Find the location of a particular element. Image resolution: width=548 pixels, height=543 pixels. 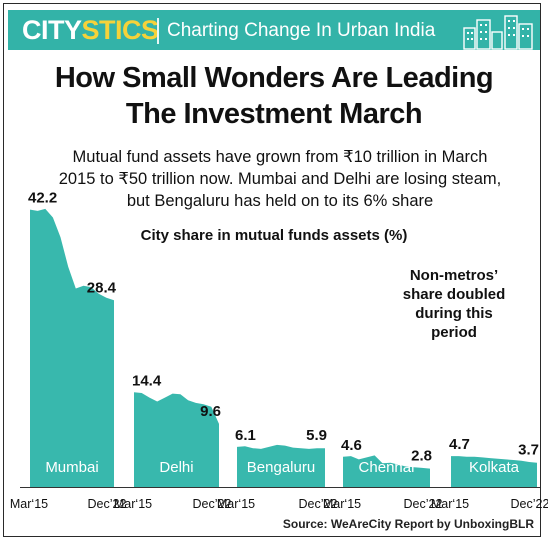

series-label-chennai: Chennai is located at coordinates (387, 467).